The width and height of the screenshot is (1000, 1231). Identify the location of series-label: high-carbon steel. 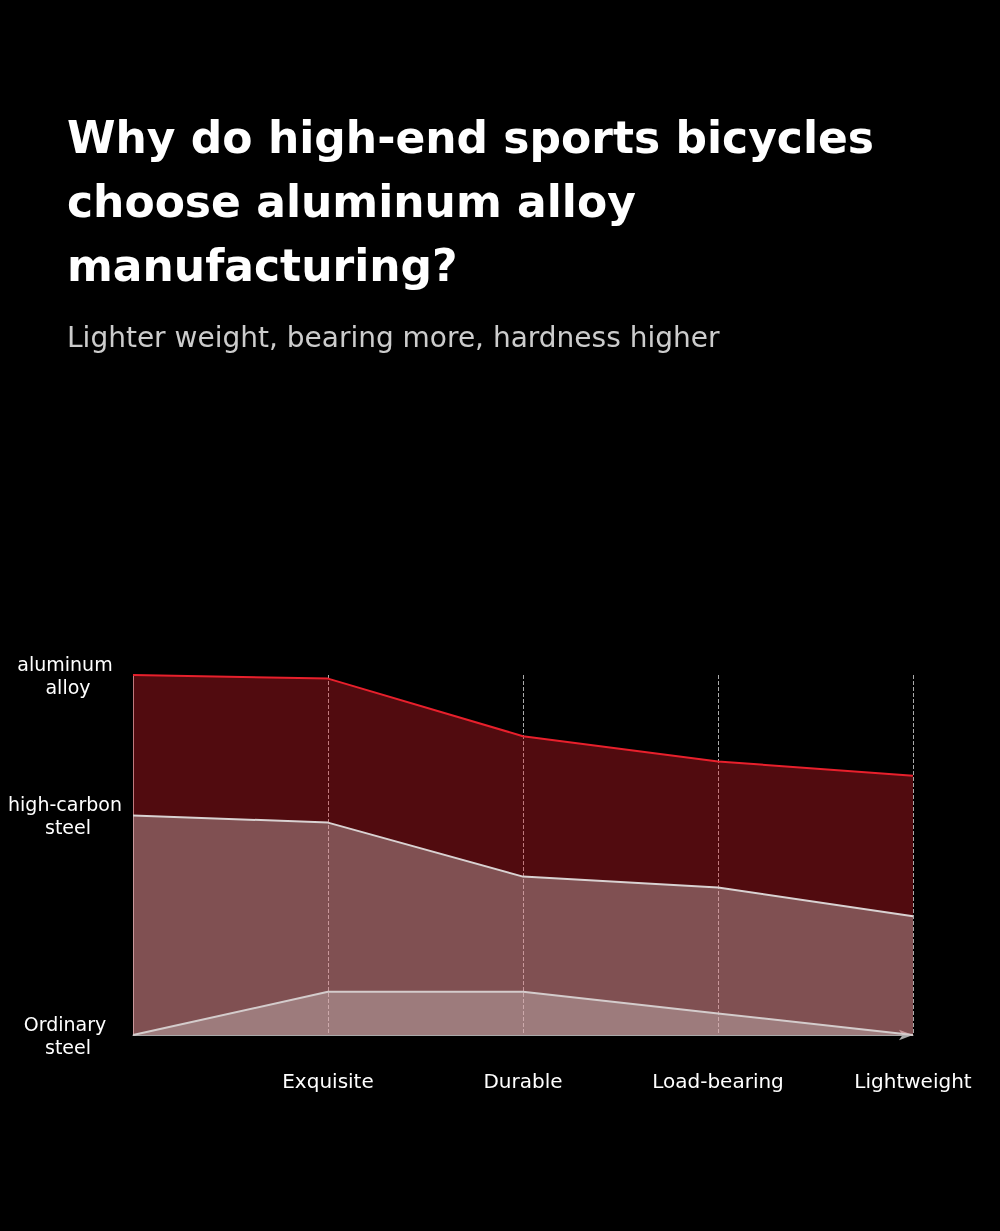
(68, 815).